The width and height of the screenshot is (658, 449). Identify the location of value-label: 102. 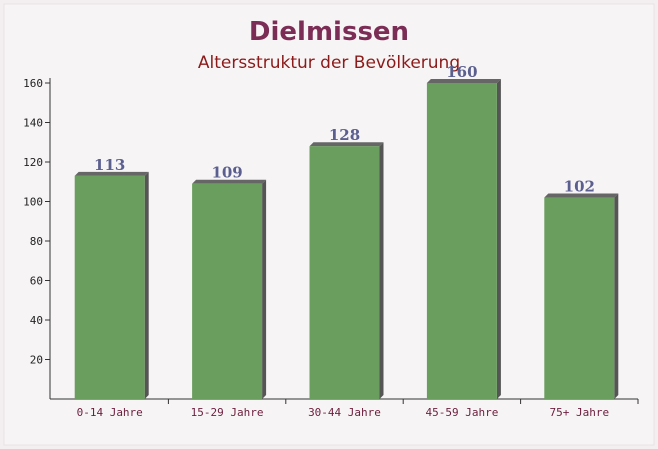
(579, 187).